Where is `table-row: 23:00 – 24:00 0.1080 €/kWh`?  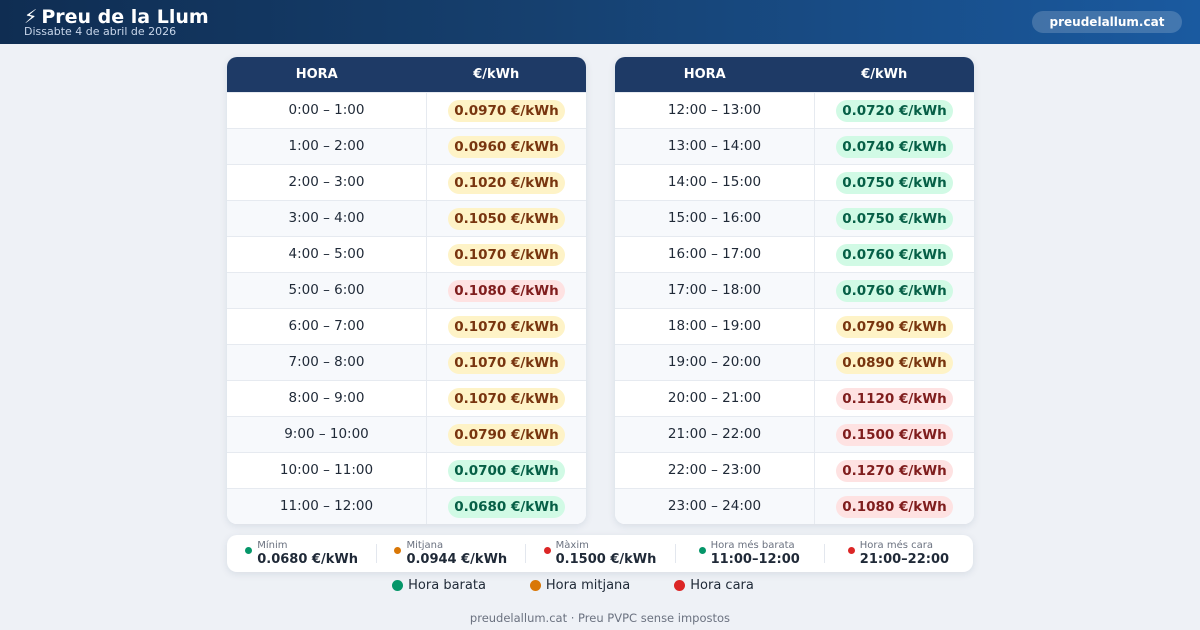 table-row: 23:00 – 24:00 0.1080 €/kWh is located at coordinates (794, 506).